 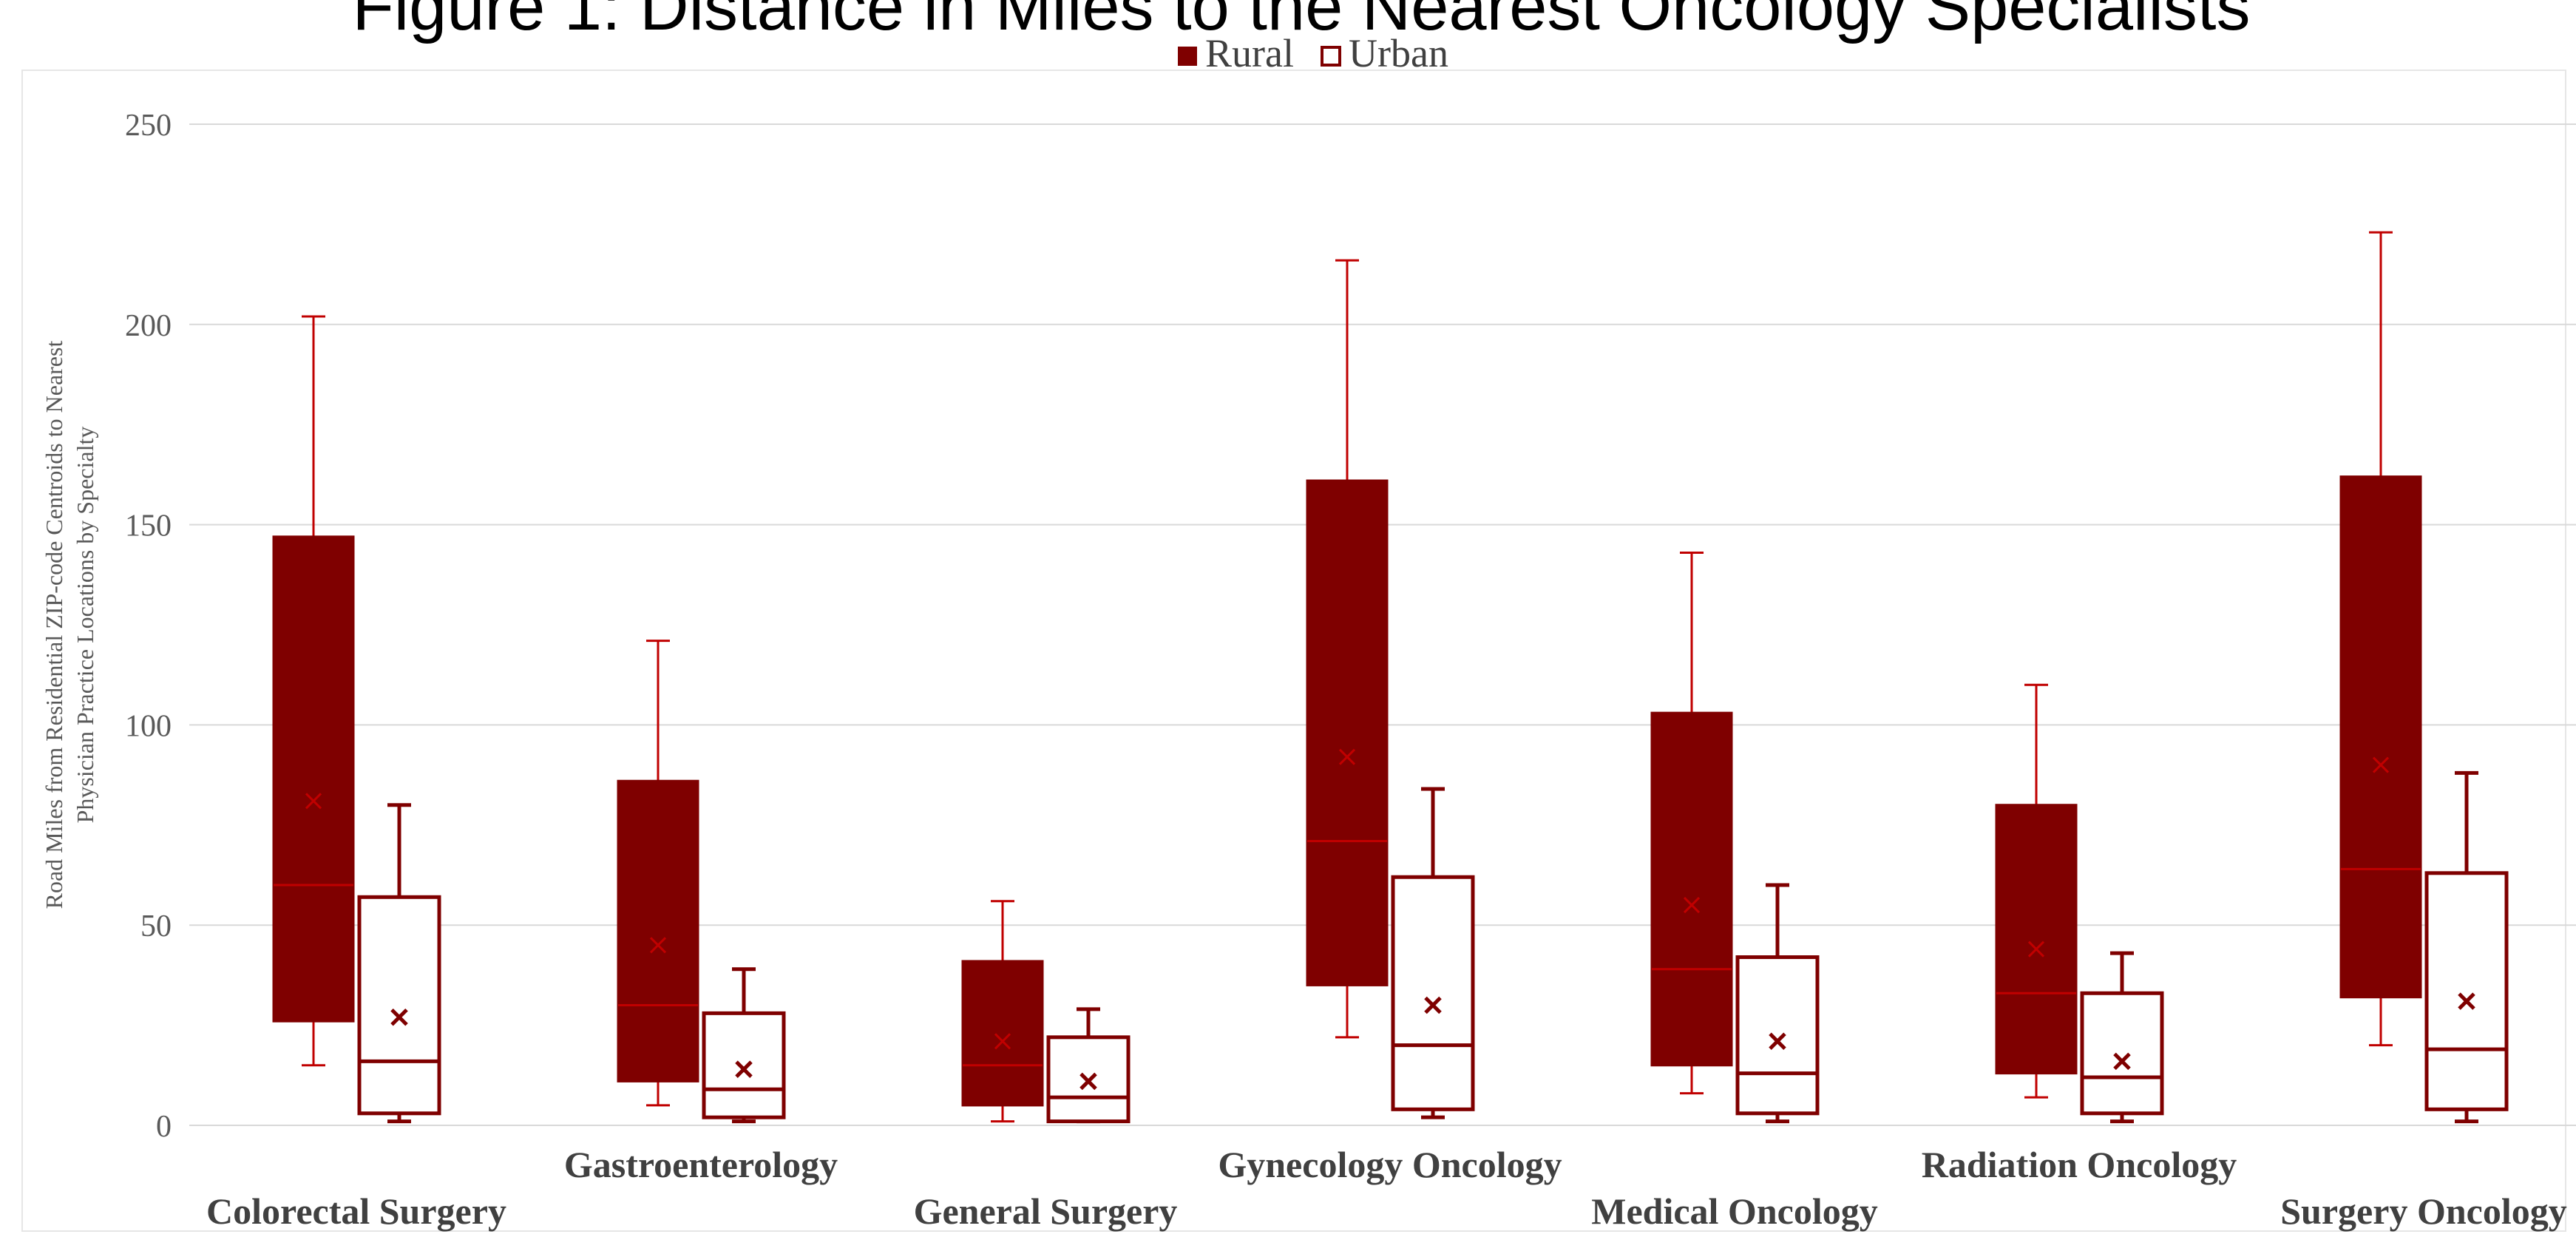 What do you see at coordinates (356, 1211) in the screenshot?
I see `x-category-label: Colorectal Surgery` at bounding box center [356, 1211].